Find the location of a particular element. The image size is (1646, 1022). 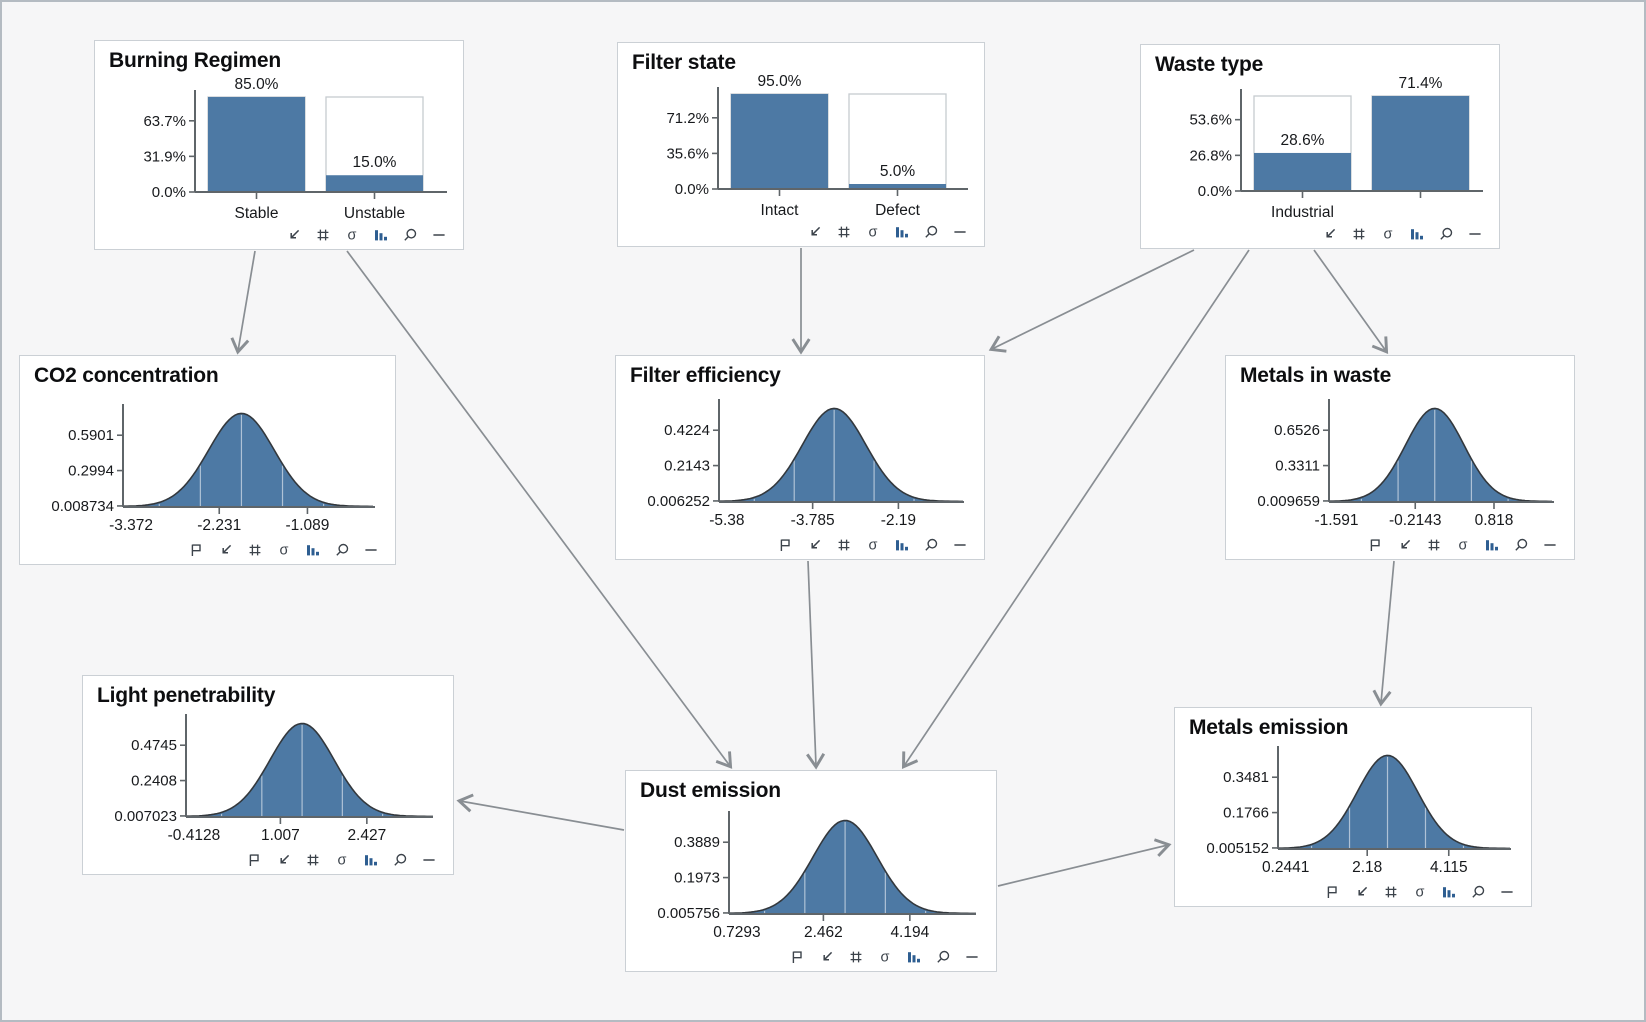

svg-text: 0.6526 is located at coordinates (1297, 430).